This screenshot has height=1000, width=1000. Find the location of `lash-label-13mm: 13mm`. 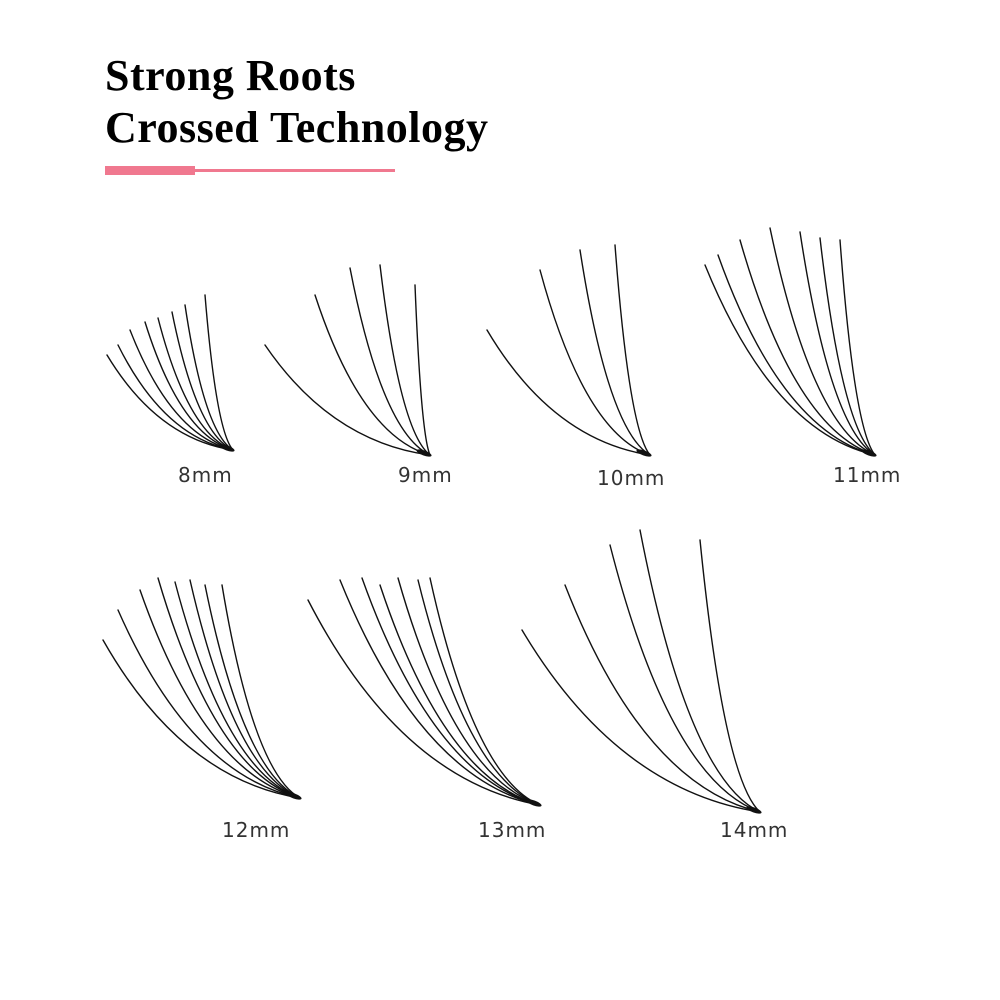

lash-label-13mm: 13mm is located at coordinates (512, 830).